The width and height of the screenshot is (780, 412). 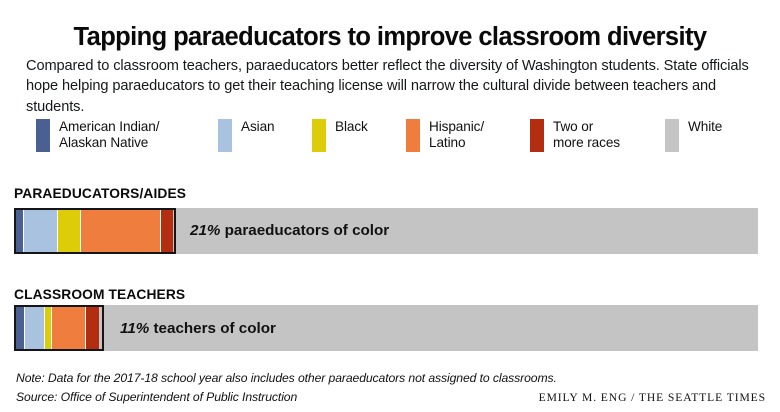 What do you see at coordinates (340, 135) in the screenshot?
I see `legend-item: Black` at bounding box center [340, 135].